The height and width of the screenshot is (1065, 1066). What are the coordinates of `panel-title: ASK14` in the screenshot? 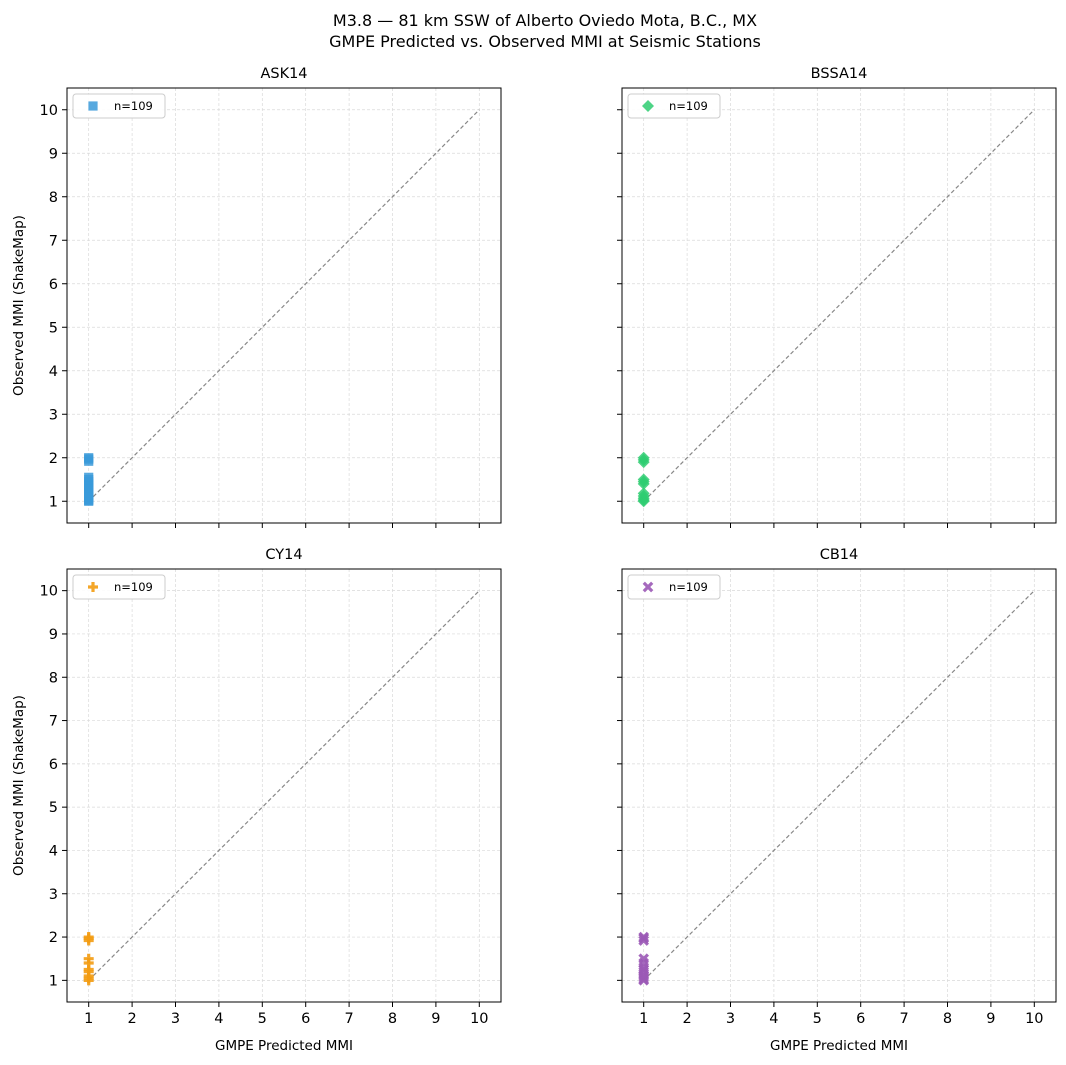 It's located at (283, 74).